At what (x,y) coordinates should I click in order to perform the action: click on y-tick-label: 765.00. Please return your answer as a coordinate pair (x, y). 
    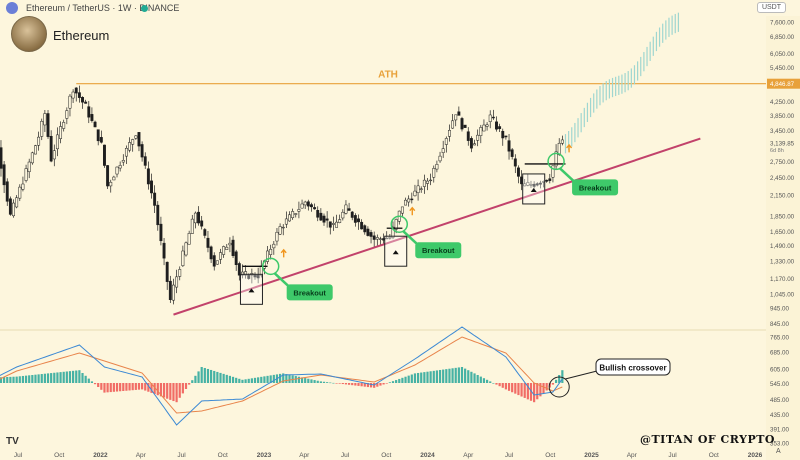
    Looking at the image, I should click on (779, 337).